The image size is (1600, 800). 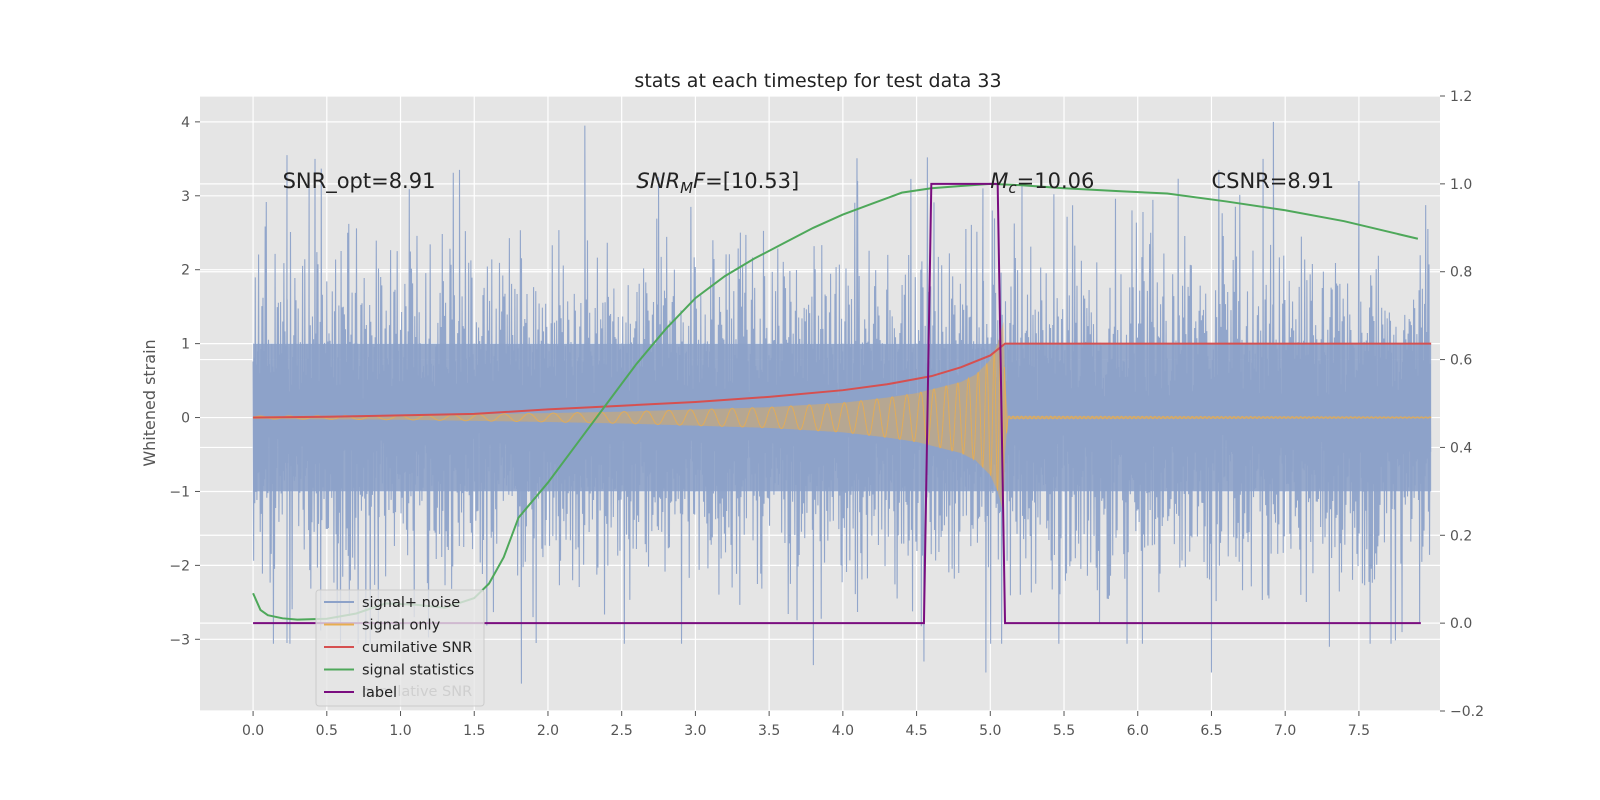 I want to click on y-tick-label: 2, so click(x=185, y=271).